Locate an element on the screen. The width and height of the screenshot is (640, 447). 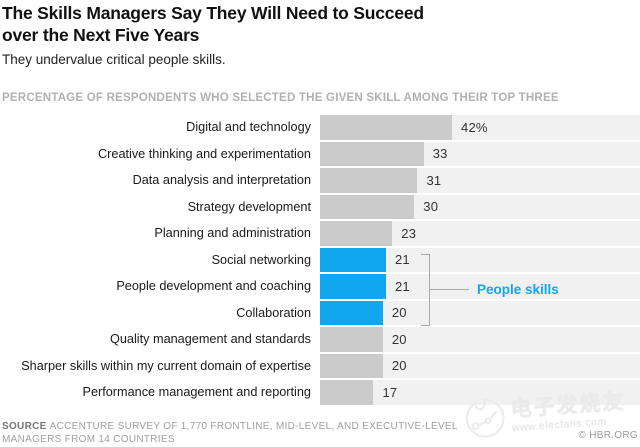
bar-row: Planning and administration 23 is located at coordinates (320, 233).